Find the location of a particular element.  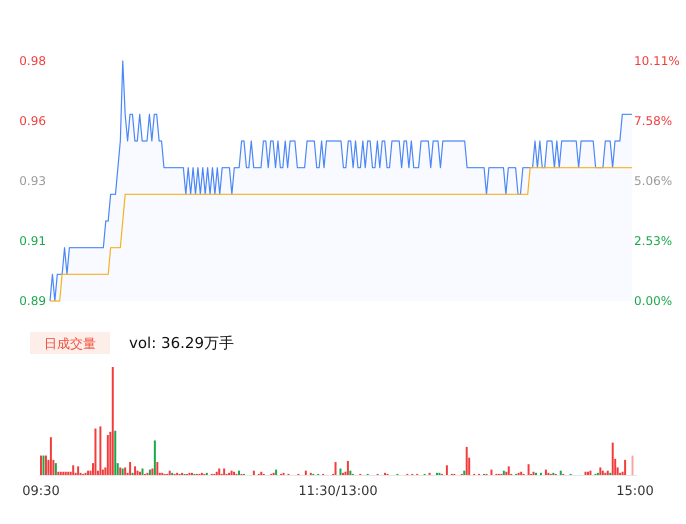

text: 日成交量 is located at coordinates (70, 344).